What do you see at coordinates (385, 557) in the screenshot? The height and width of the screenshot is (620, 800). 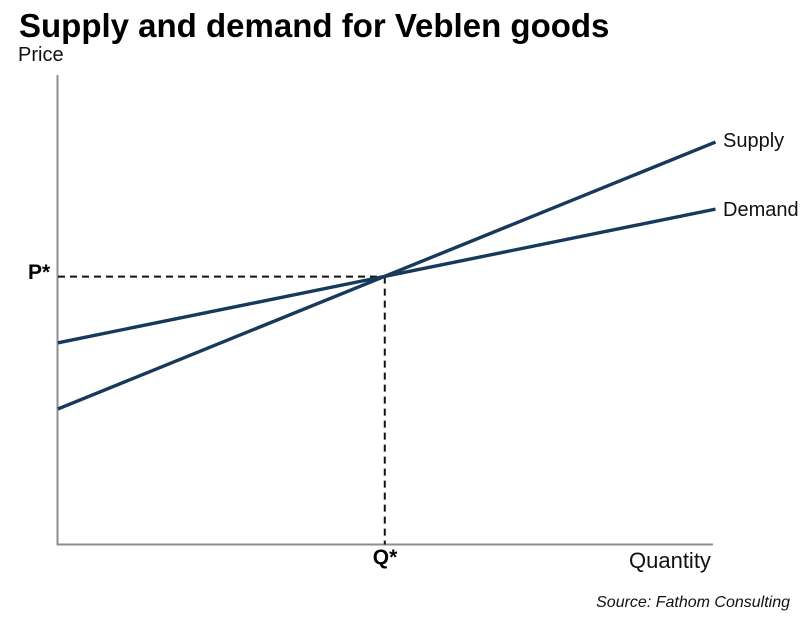 I see `equilibrium-quantity-label: Q*` at bounding box center [385, 557].